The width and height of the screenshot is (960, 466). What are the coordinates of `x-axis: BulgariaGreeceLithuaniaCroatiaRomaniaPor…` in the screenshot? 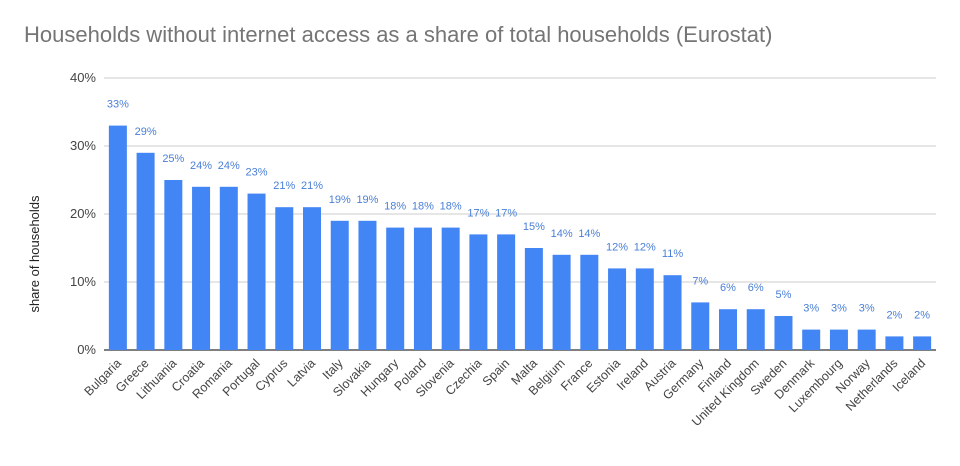 It's located at (505, 392).